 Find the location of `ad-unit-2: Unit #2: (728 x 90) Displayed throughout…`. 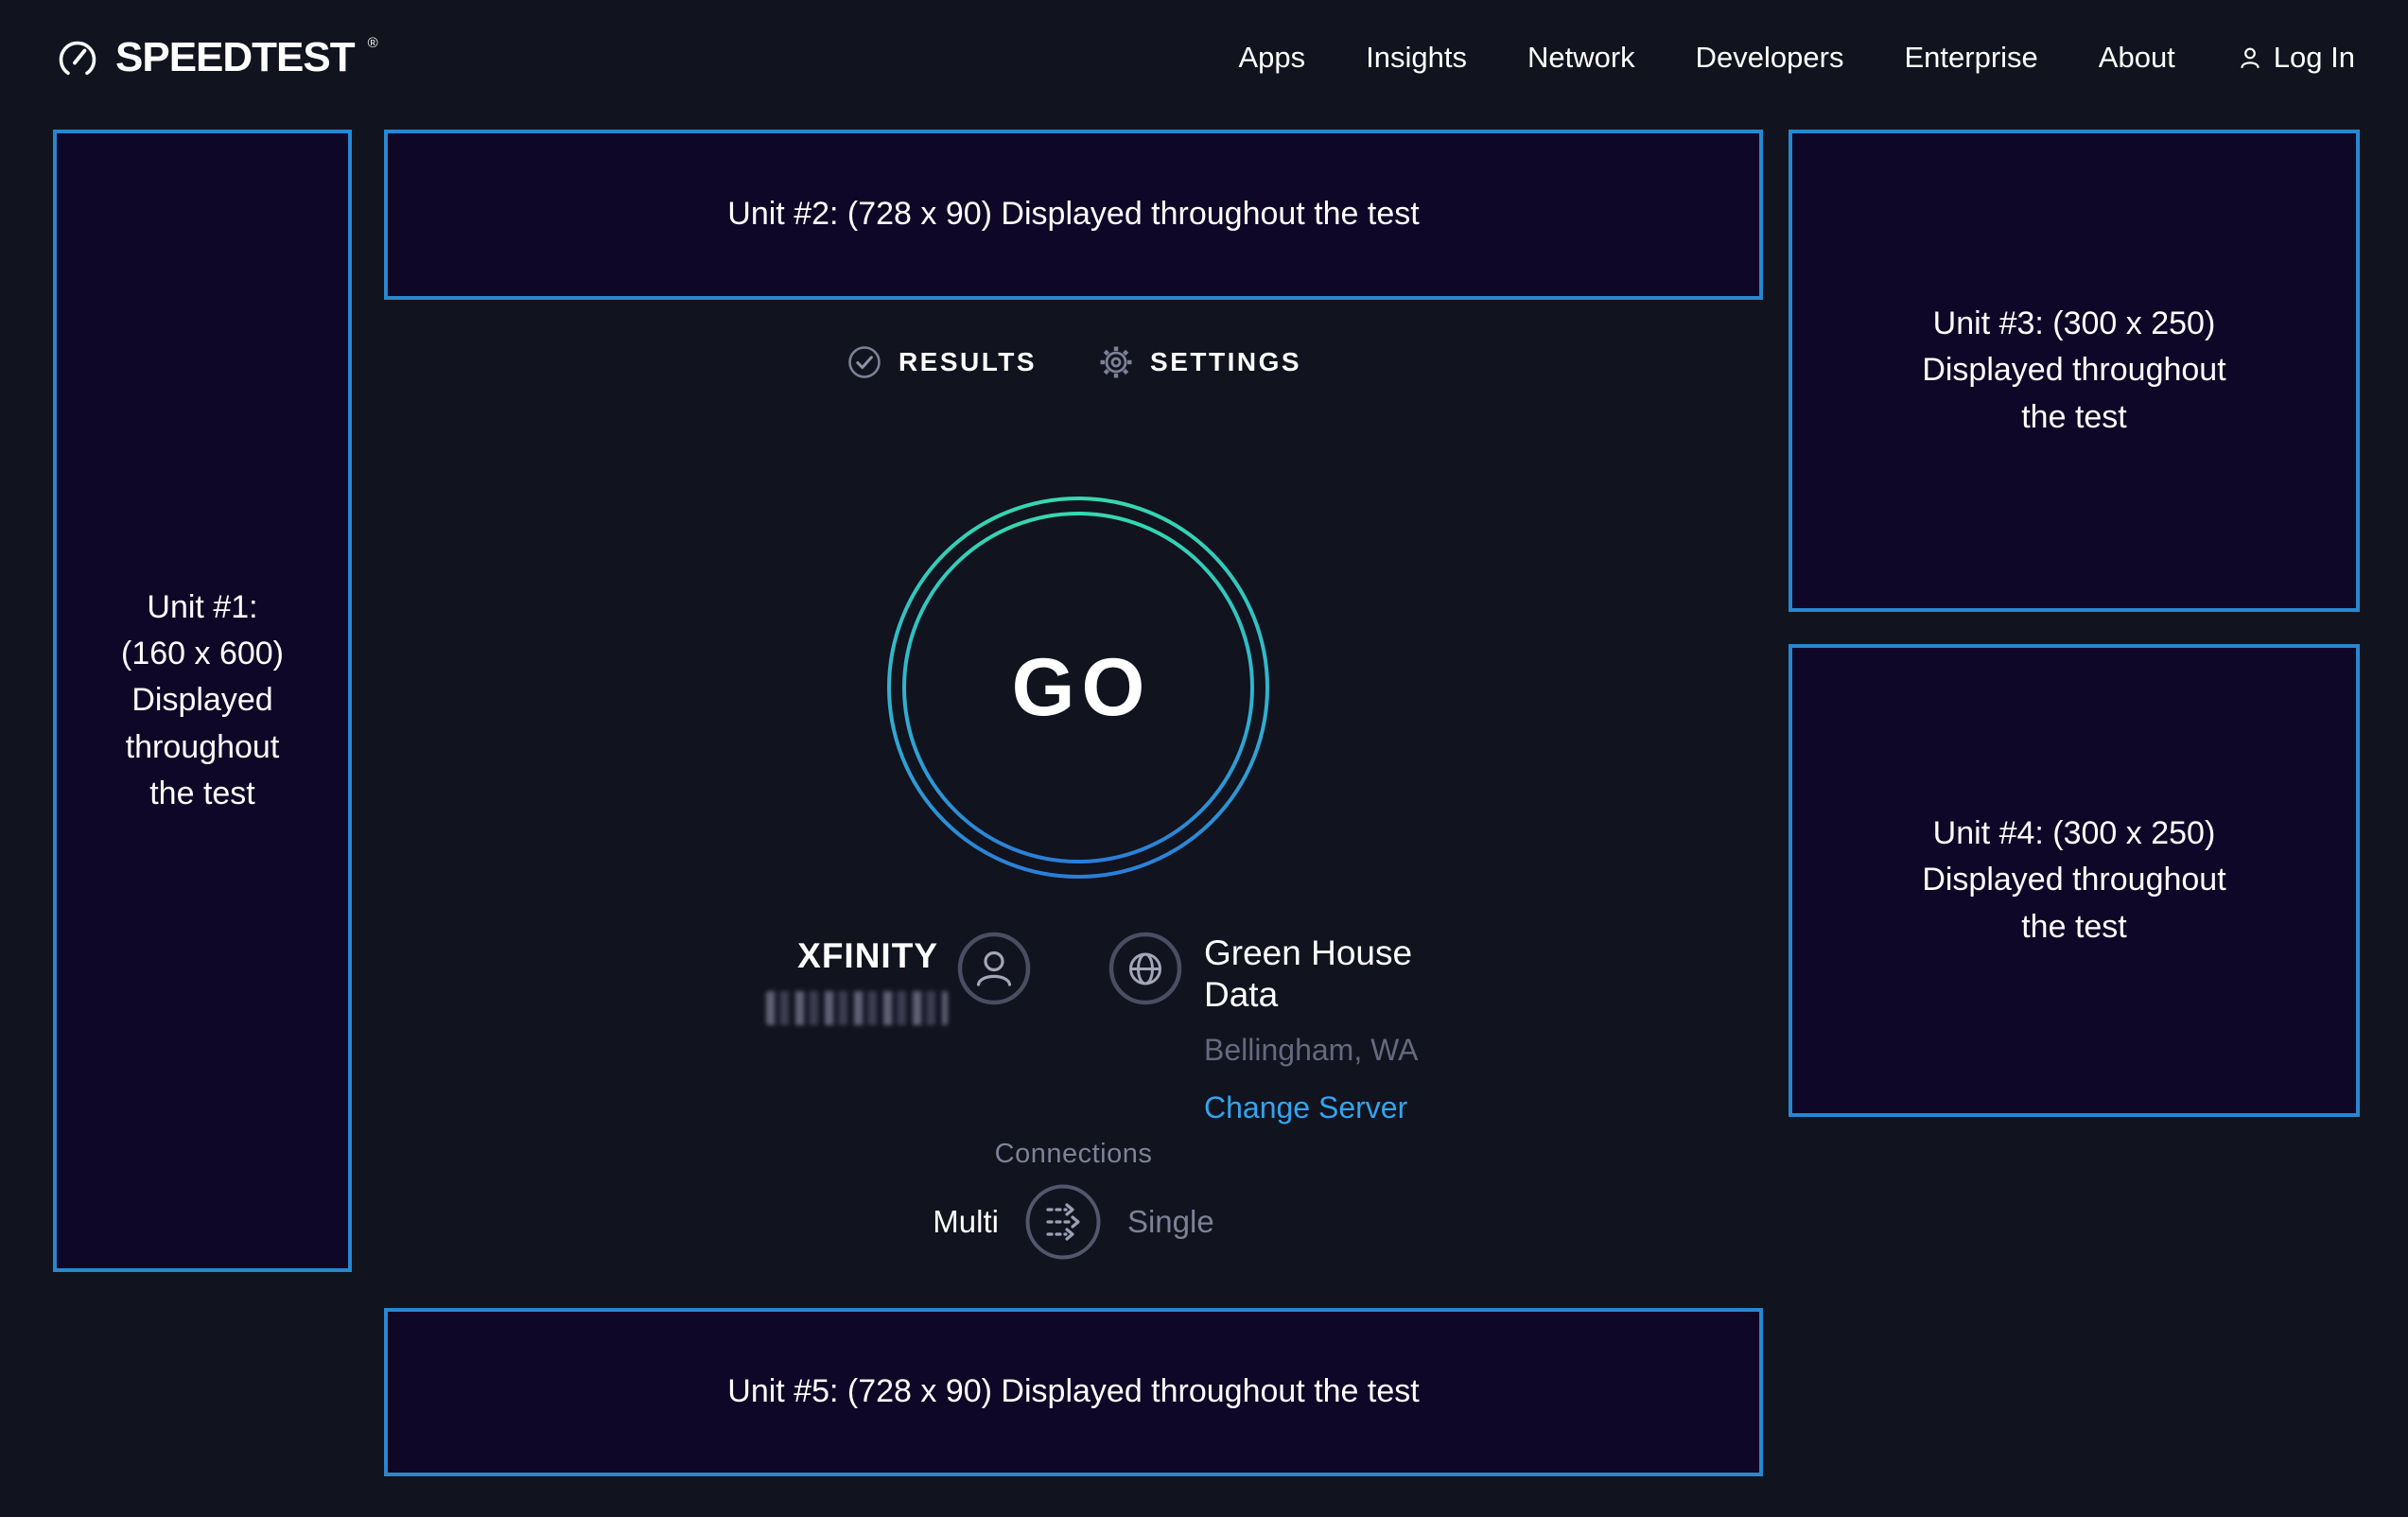

ad-unit-2: Unit #2: (728 x 90) Displayed throughout… is located at coordinates (1073, 215).